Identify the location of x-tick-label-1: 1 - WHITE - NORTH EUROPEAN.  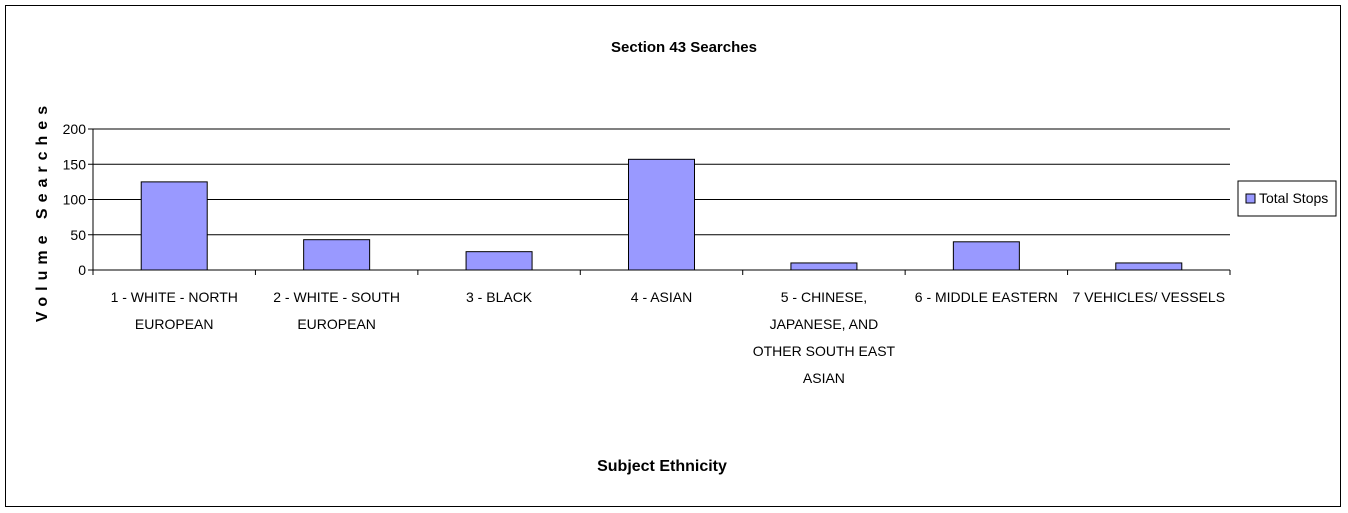
(174, 310).